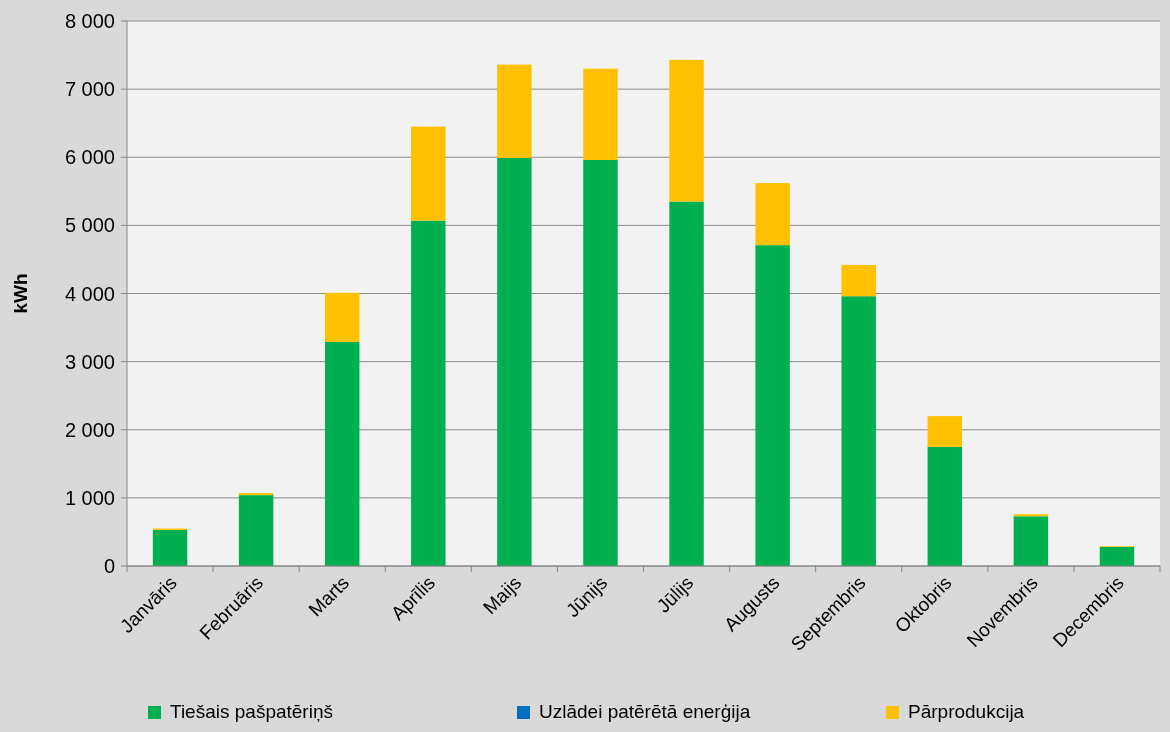 The height and width of the screenshot is (732, 1170). What do you see at coordinates (251, 711) in the screenshot?
I see `legend-label: Tiešais pašpatēriņš` at bounding box center [251, 711].